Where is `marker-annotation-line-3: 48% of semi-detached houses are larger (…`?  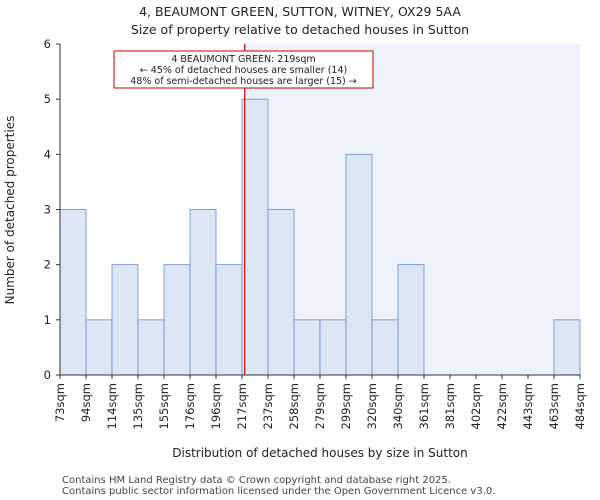 marker-annotation-line-3: 48% of semi-detached houses are larger (… is located at coordinates (243, 81).